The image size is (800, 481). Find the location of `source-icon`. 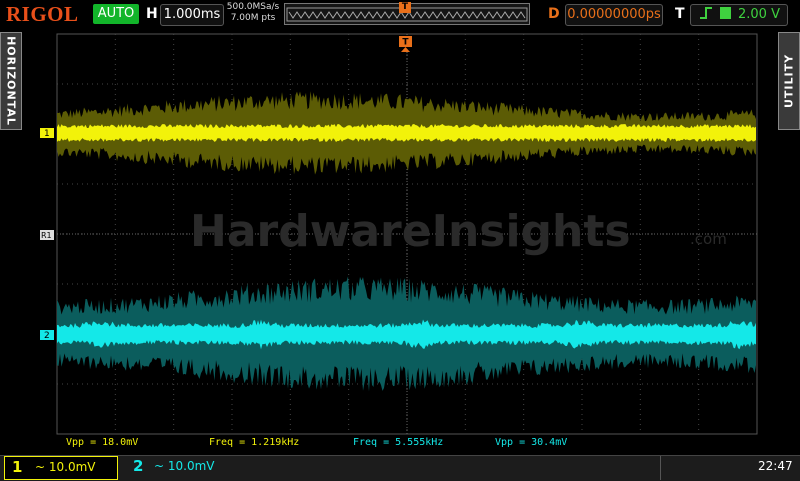

source-icon is located at coordinates (725, 13).